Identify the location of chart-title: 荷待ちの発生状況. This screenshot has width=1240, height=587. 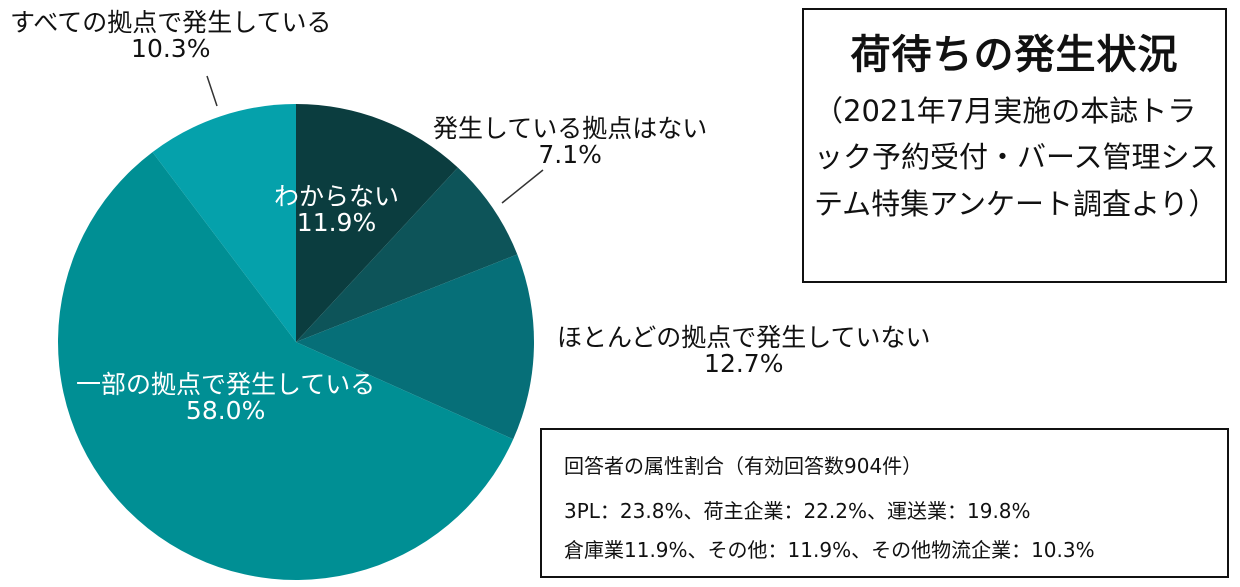
(1014, 55).